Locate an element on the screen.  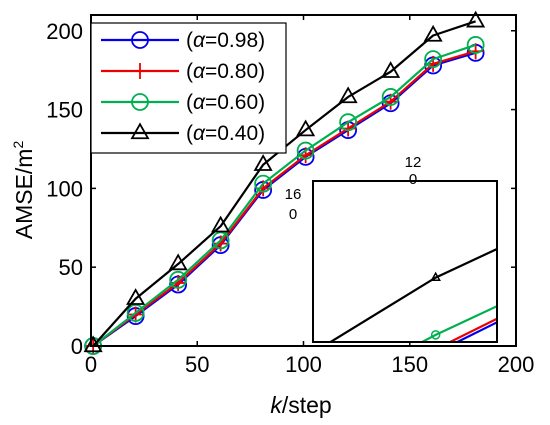
x-axis-title: k/step is located at coordinates (300, 405).